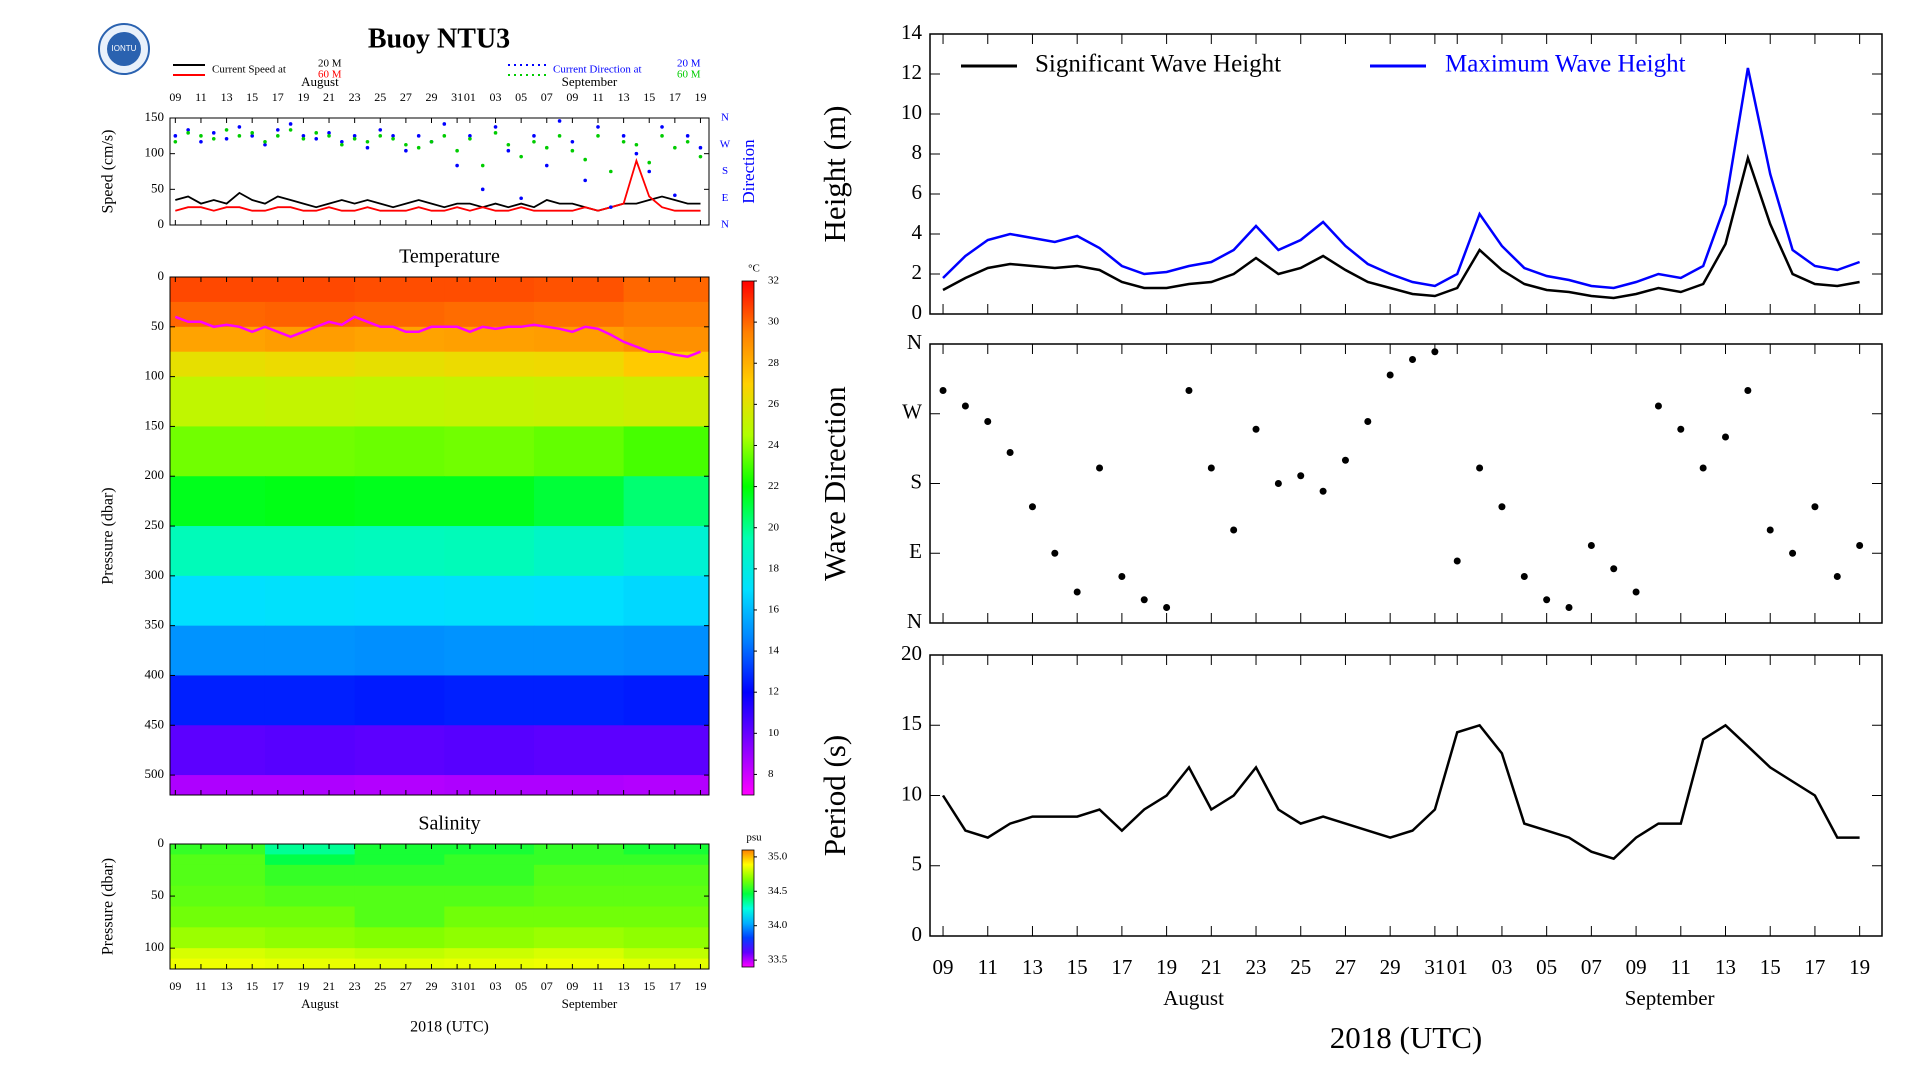 This screenshot has width=1920, height=1080. I want to click on y-tick-label: 100, so click(155, 152).